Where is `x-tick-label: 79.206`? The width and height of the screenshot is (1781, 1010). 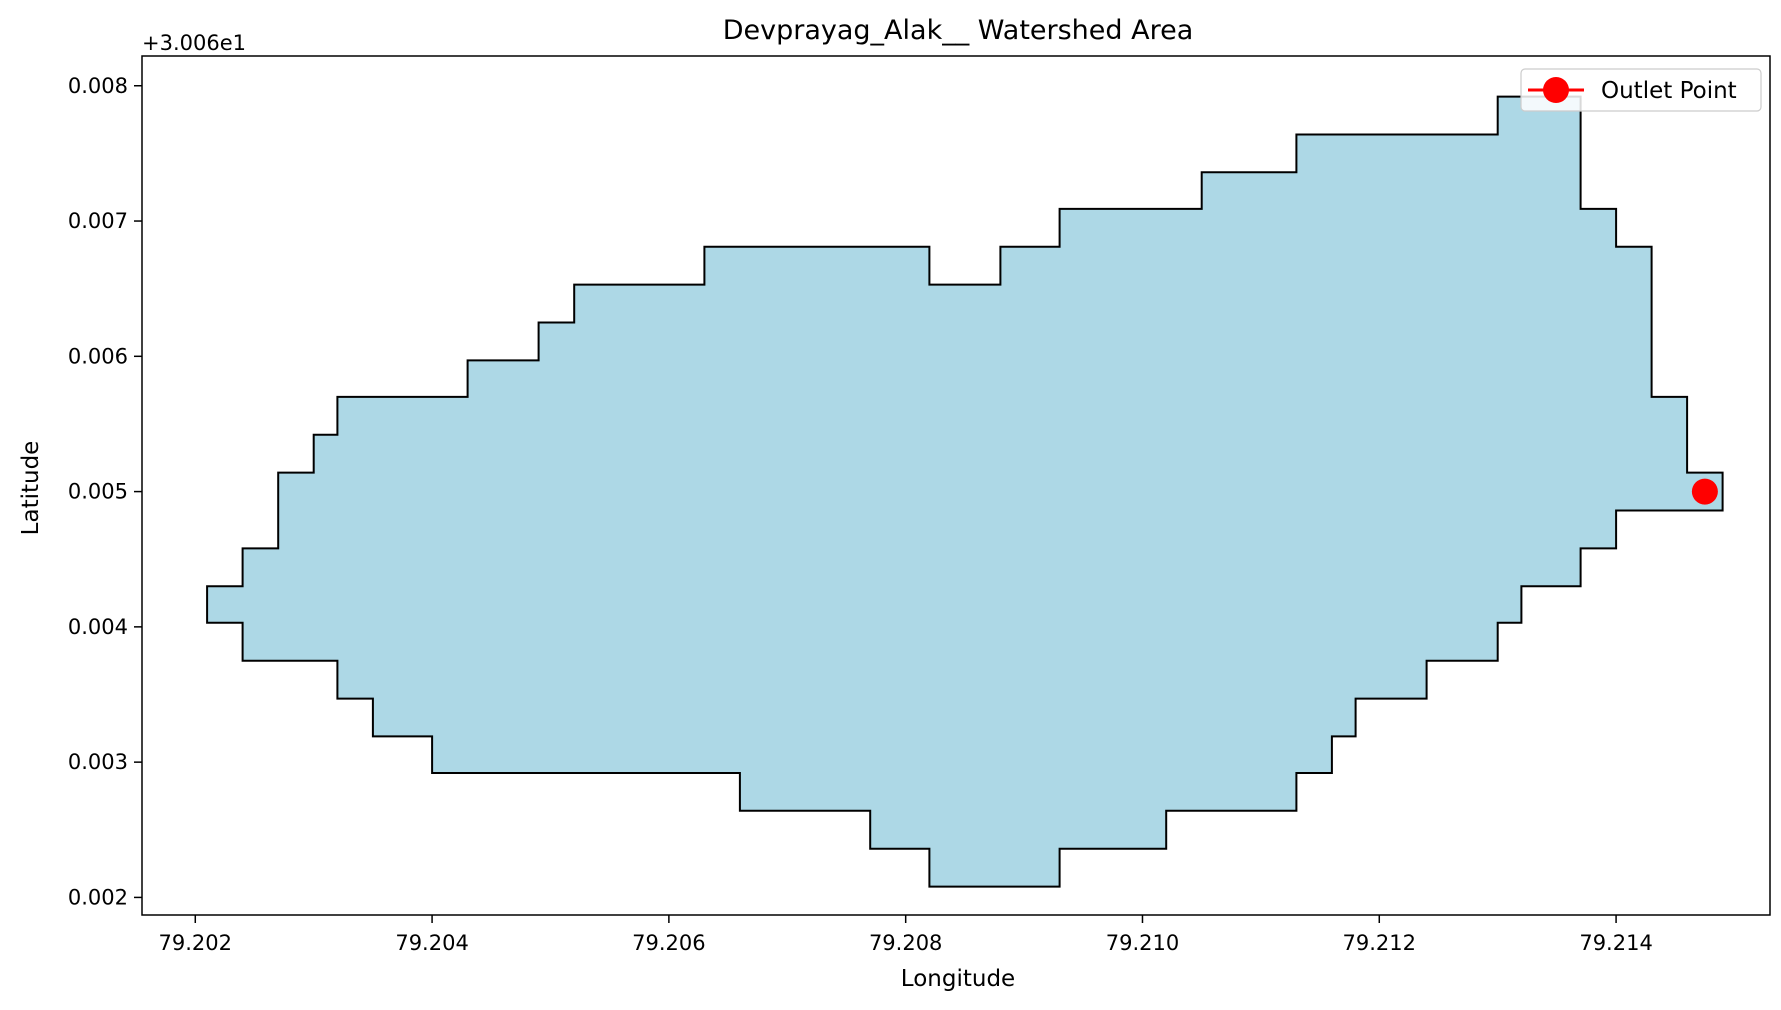 x-tick-label: 79.206 is located at coordinates (668, 943).